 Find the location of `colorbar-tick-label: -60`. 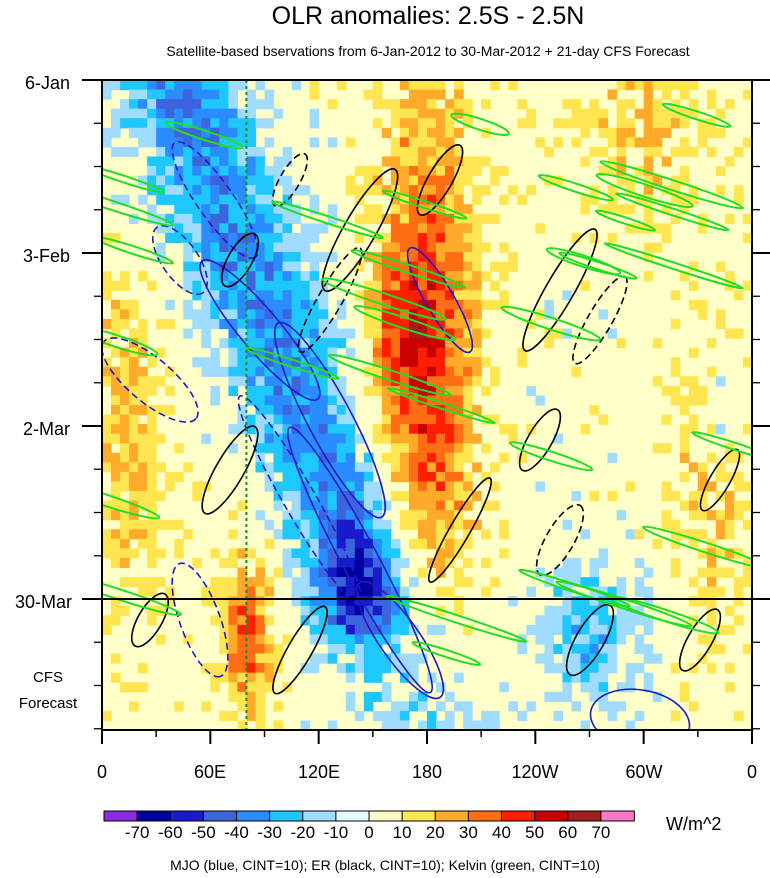

colorbar-tick-label: -60 is located at coordinates (170, 832).